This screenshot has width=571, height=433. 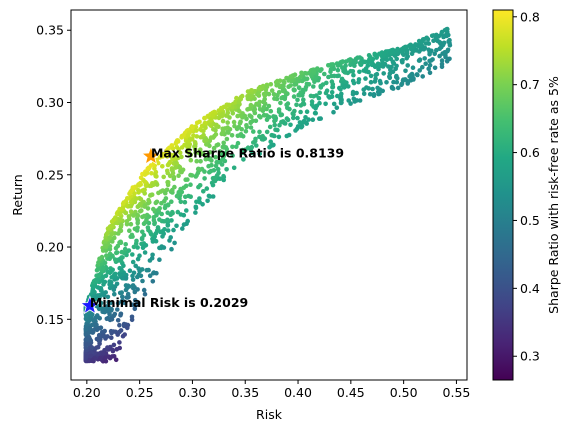 What do you see at coordinates (404, 392) in the screenshot?
I see `x-tick-label: 0.50` at bounding box center [404, 392].